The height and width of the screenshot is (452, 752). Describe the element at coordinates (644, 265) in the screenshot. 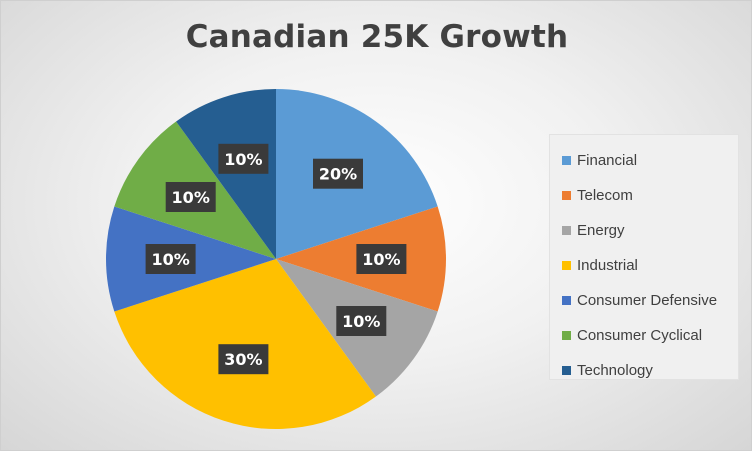

I see `legend-item-industrial: Industrial` at that location.